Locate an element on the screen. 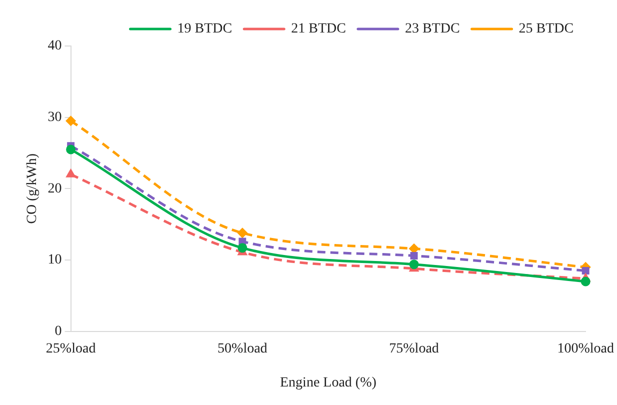 The width and height of the screenshot is (617, 405). legend-label: 23 BTDC is located at coordinates (432, 29).